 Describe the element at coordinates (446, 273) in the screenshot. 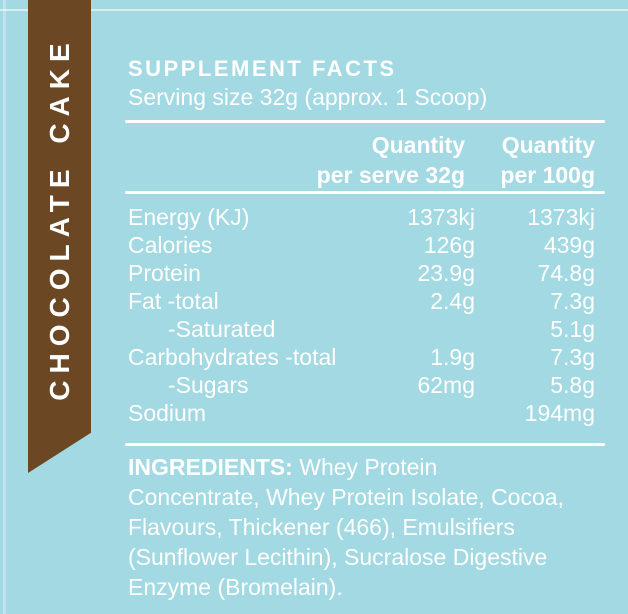

I see `value-per-serve: 23.9g` at that location.